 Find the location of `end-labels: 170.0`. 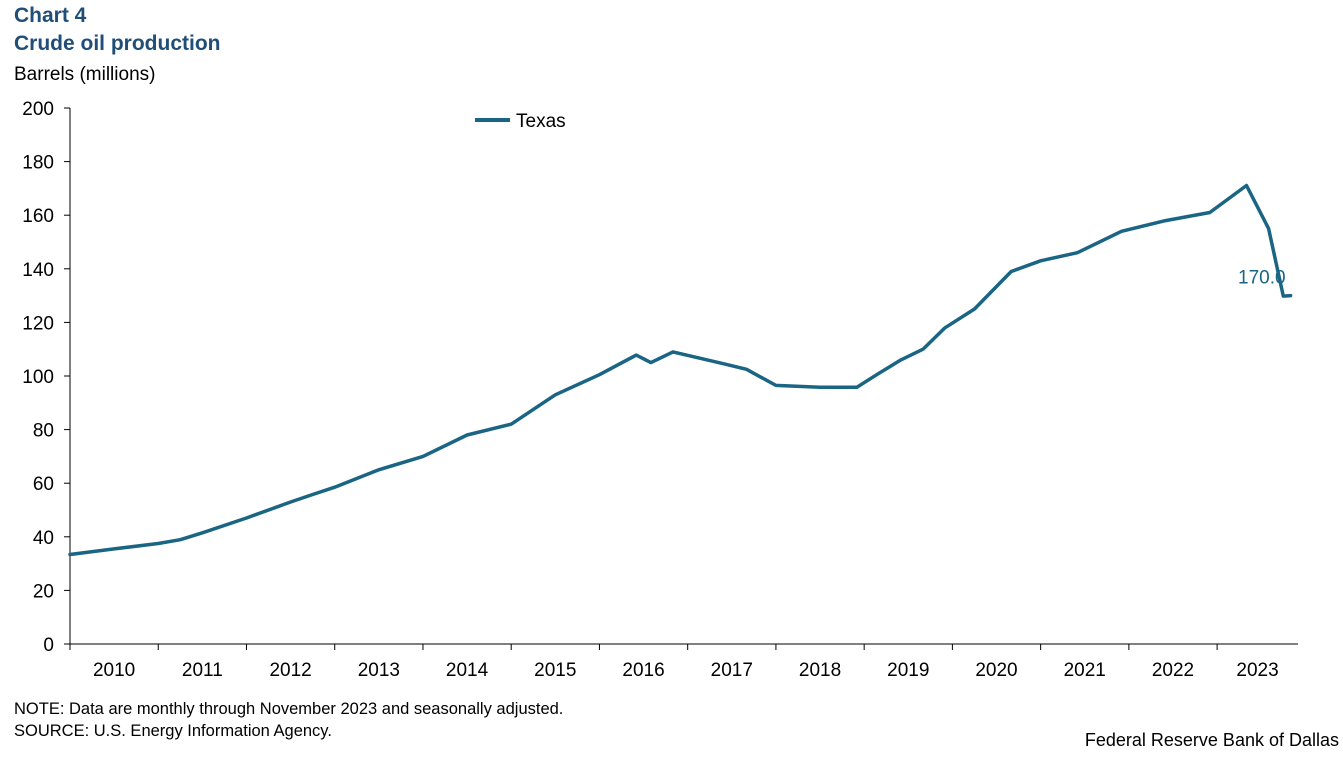

end-labels: 170.0 is located at coordinates (1262, 278).